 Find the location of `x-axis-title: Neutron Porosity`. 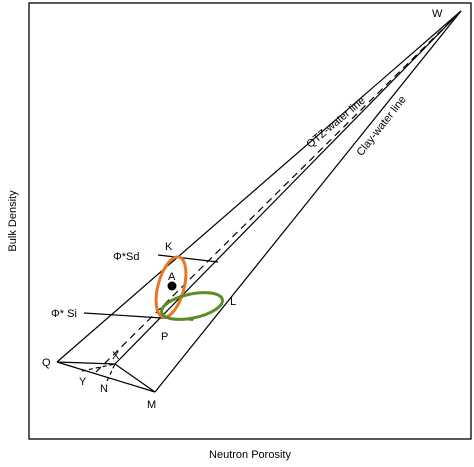

x-axis-title: Neutron Porosity is located at coordinates (250, 455).